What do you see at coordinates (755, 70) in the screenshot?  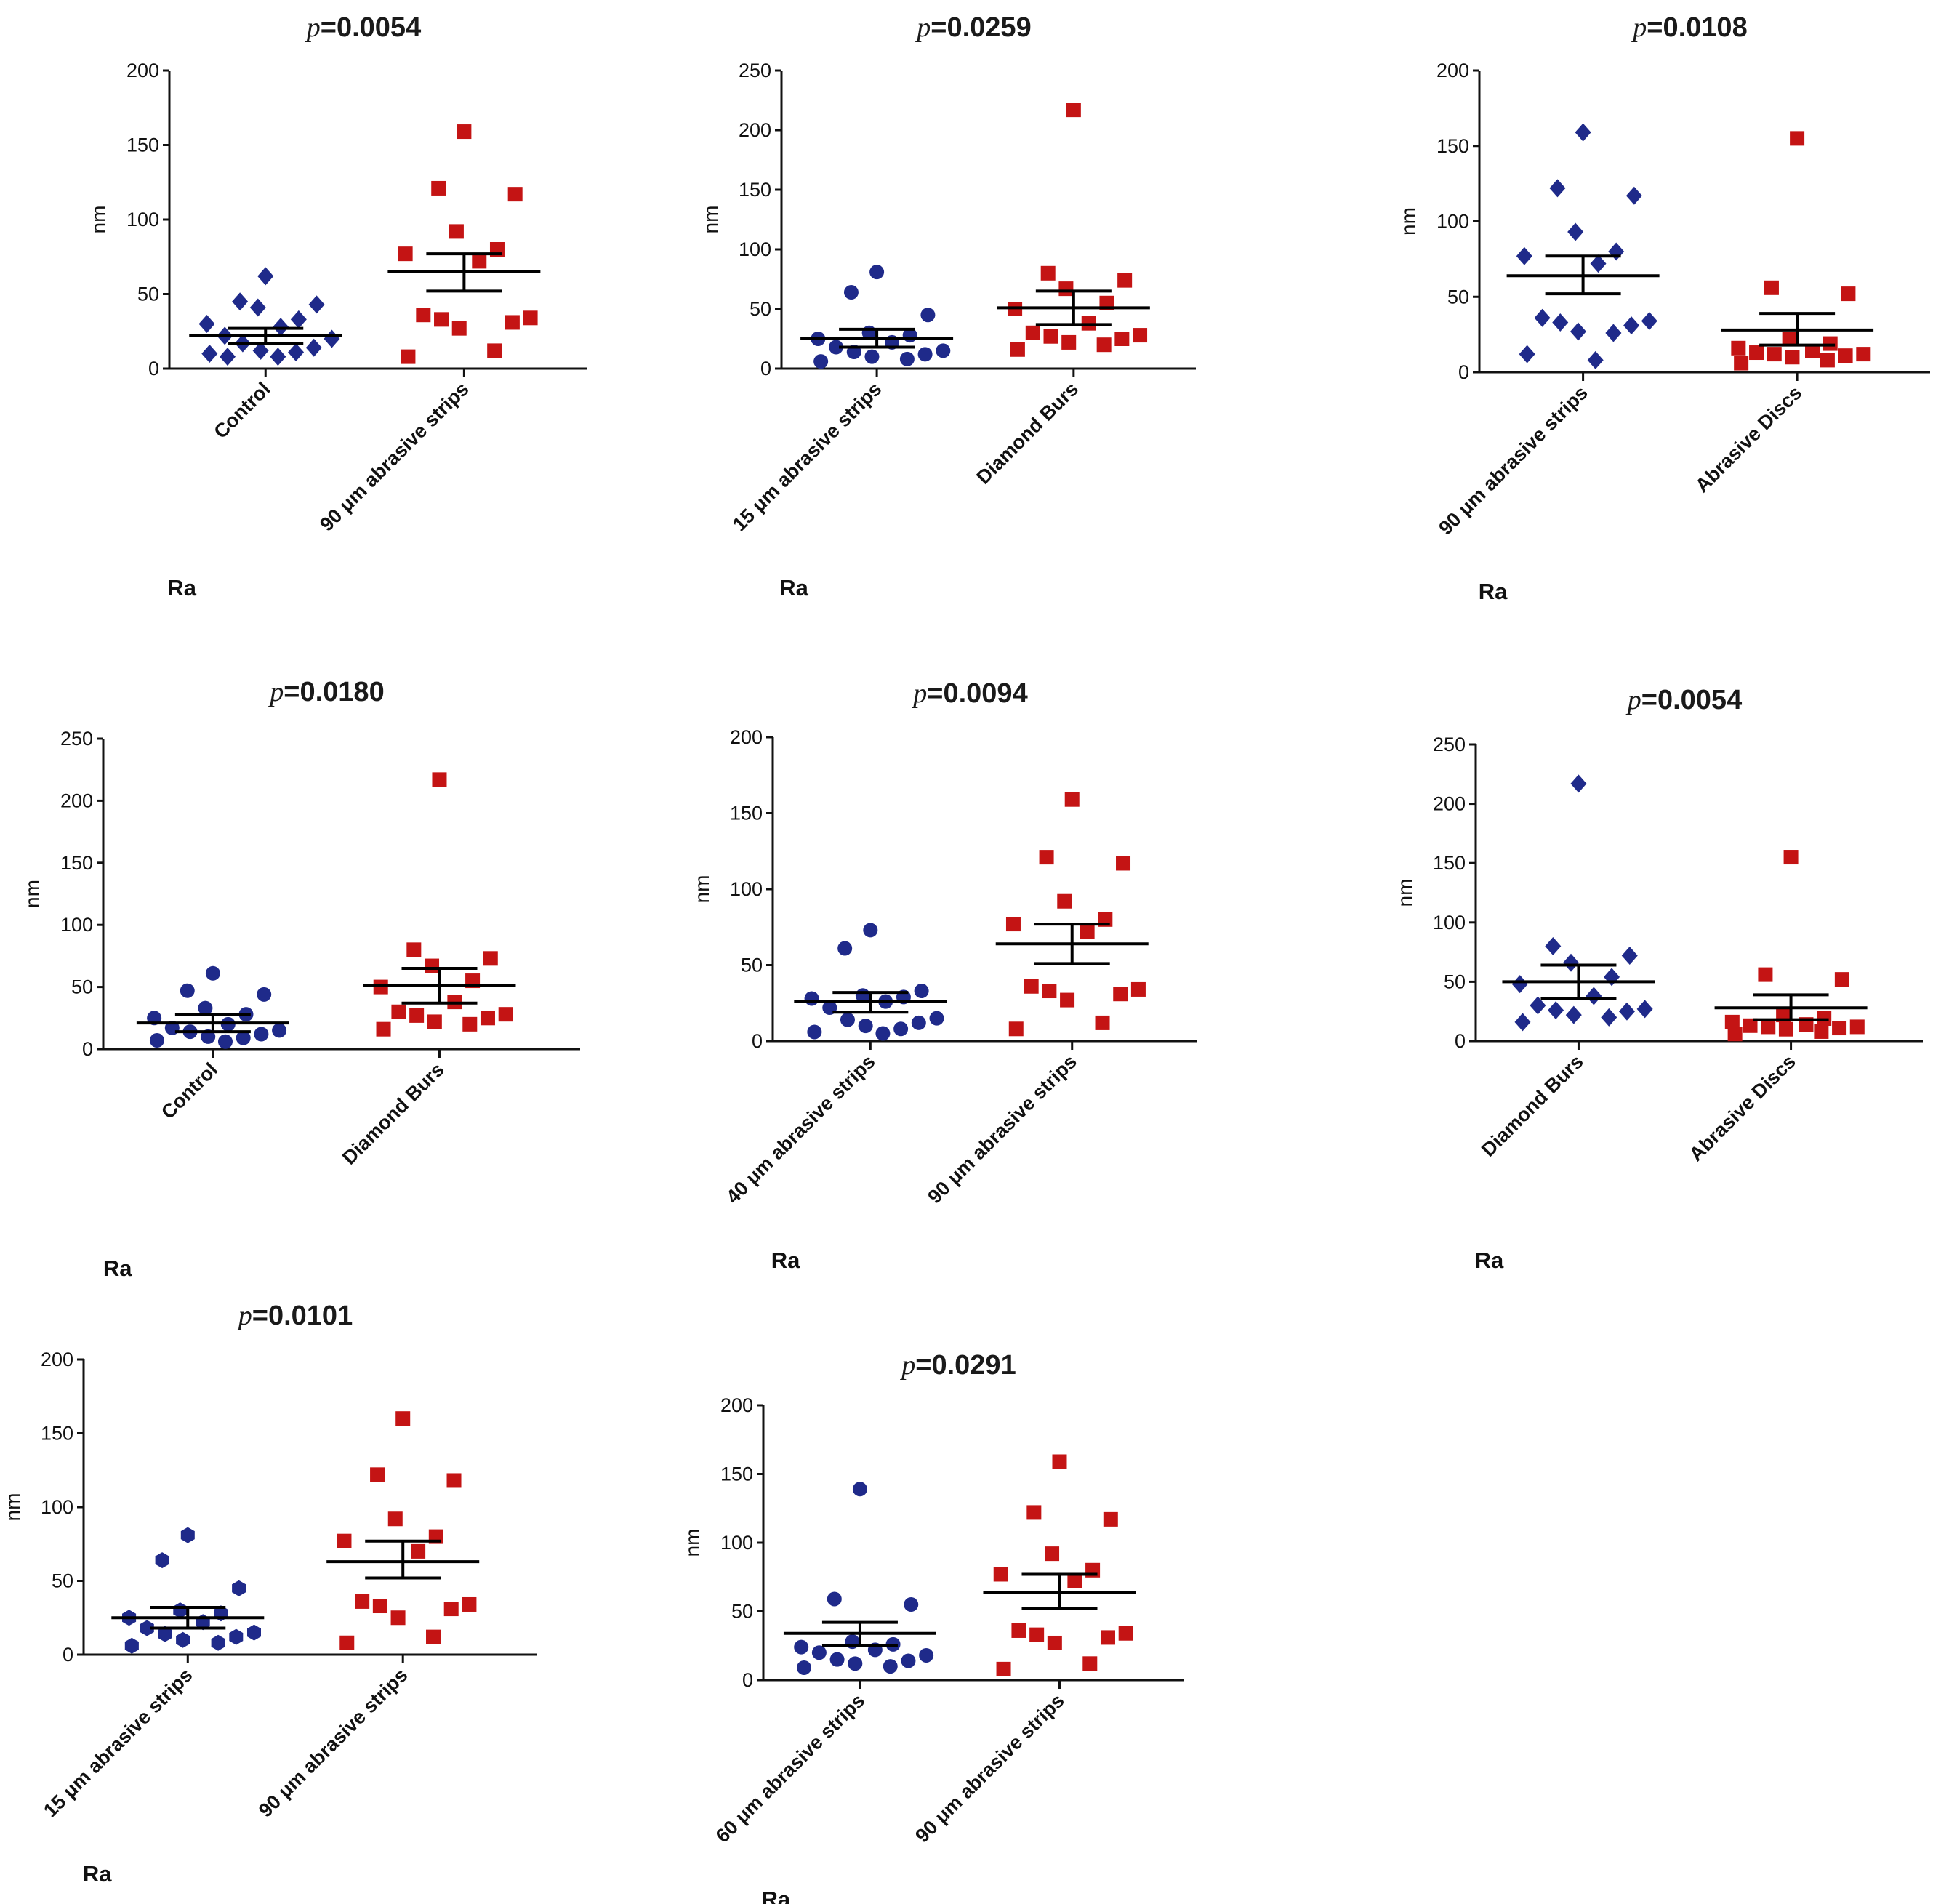 I see `y-tick-label: 250` at bounding box center [755, 70].